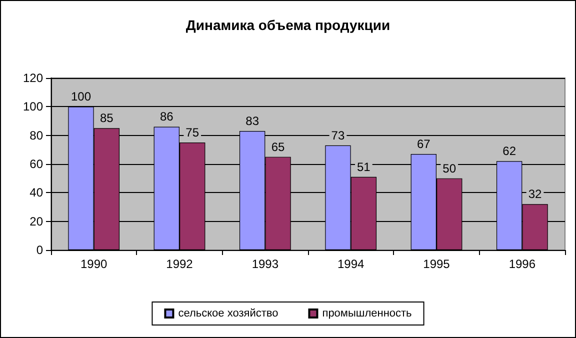  I want to click on data-label: 86, so click(167, 117).